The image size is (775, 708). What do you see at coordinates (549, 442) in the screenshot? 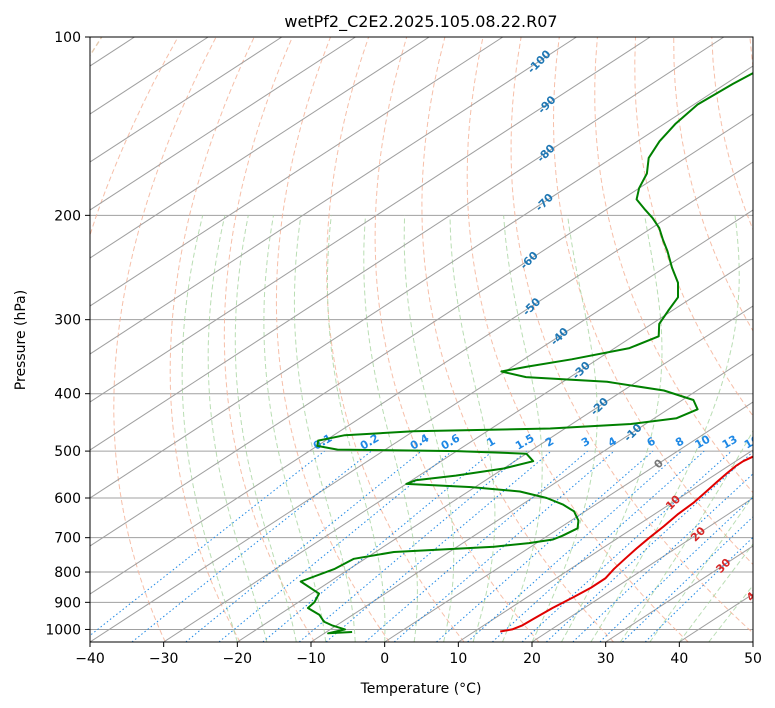
I see `mixing-ratio-label: 2` at bounding box center [549, 442].